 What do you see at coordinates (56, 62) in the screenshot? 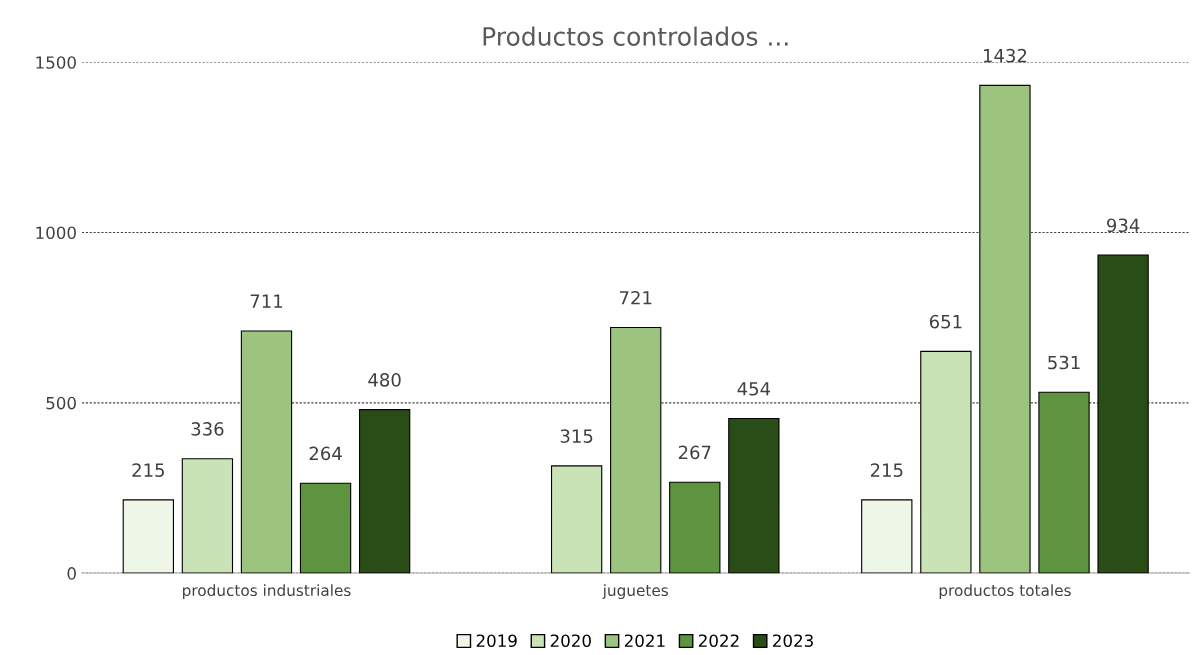
I see `y-tick-label: 1500` at bounding box center [56, 62].